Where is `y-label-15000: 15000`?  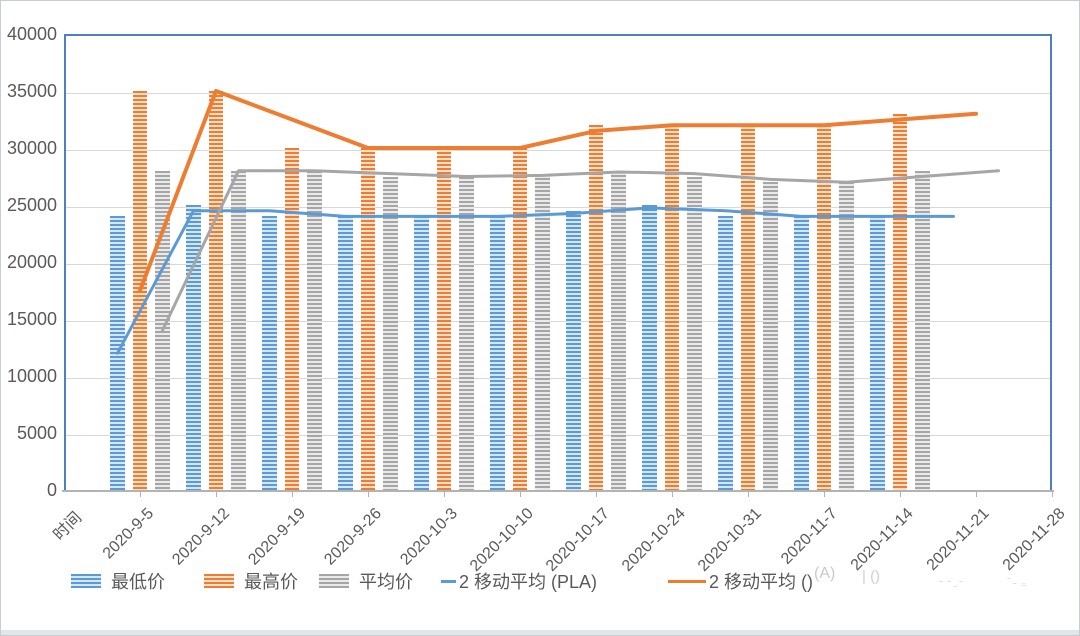 y-label-15000: 15000 is located at coordinates (31, 319).